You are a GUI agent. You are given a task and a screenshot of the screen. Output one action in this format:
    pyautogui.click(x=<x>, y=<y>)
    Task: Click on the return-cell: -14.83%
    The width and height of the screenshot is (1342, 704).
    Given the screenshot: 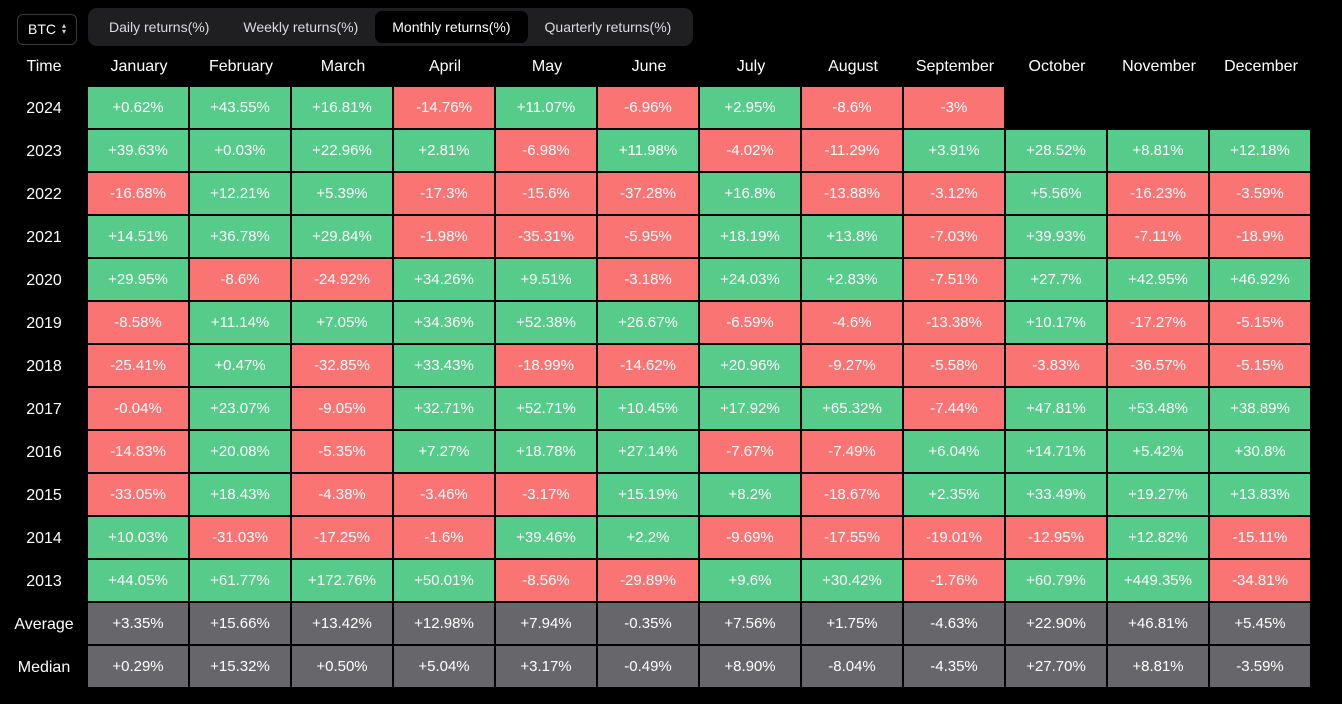 What is the action you would take?
    pyautogui.click(x=139, y=452)
    